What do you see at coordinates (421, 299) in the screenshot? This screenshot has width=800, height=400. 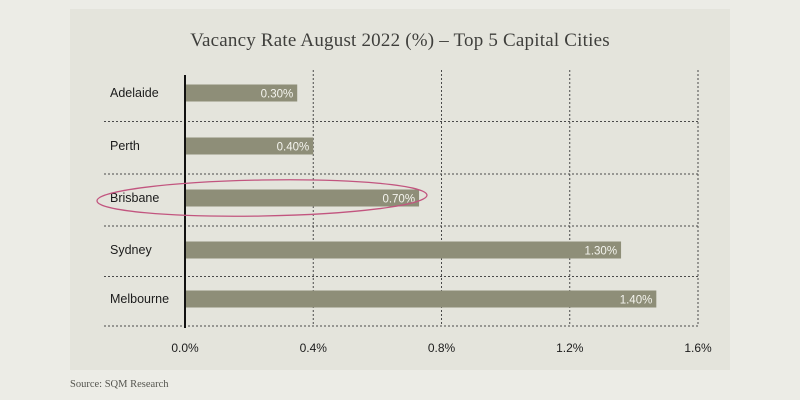 I see `bar-melbourne` at bounding box center [421, 299].